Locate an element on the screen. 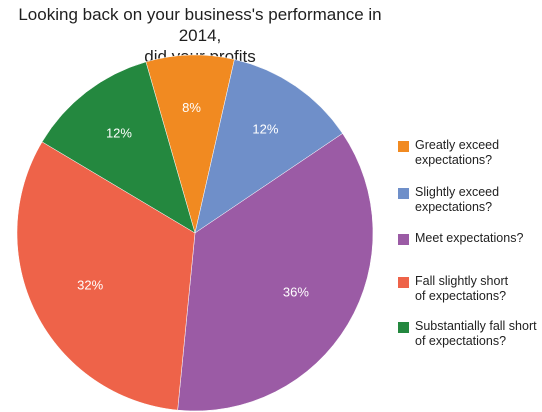 The image size is (542, 412). legend-label: Fall slightly short of expectations? is located at coordinates (478, 289).